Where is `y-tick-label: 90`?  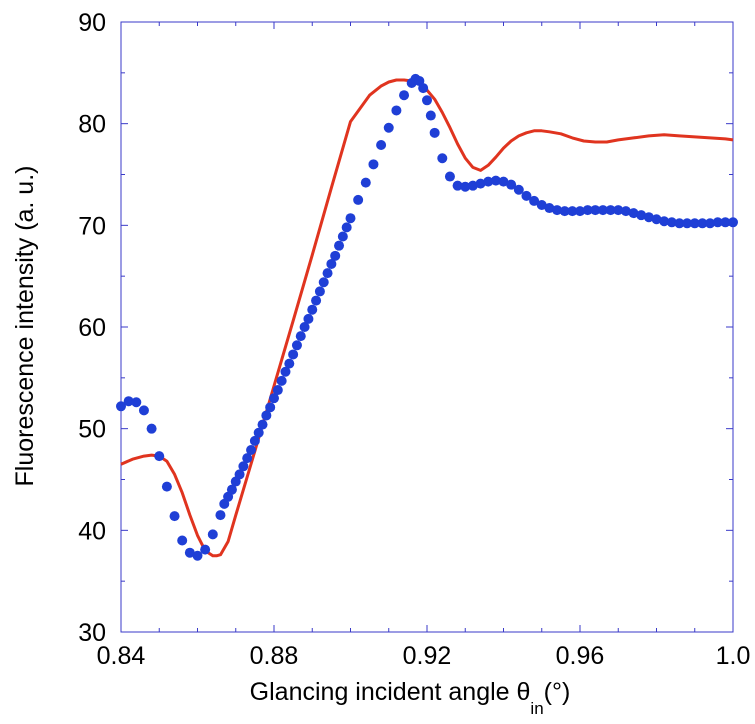 y-tick-label: 90 is located at coordinates (92, 23).